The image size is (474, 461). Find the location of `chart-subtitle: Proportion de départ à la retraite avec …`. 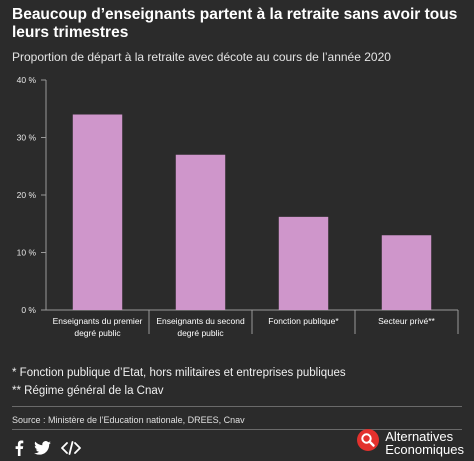

chart-subtitle: Proportion de départ à la retraite avec … is located at coordinates (201, 57).